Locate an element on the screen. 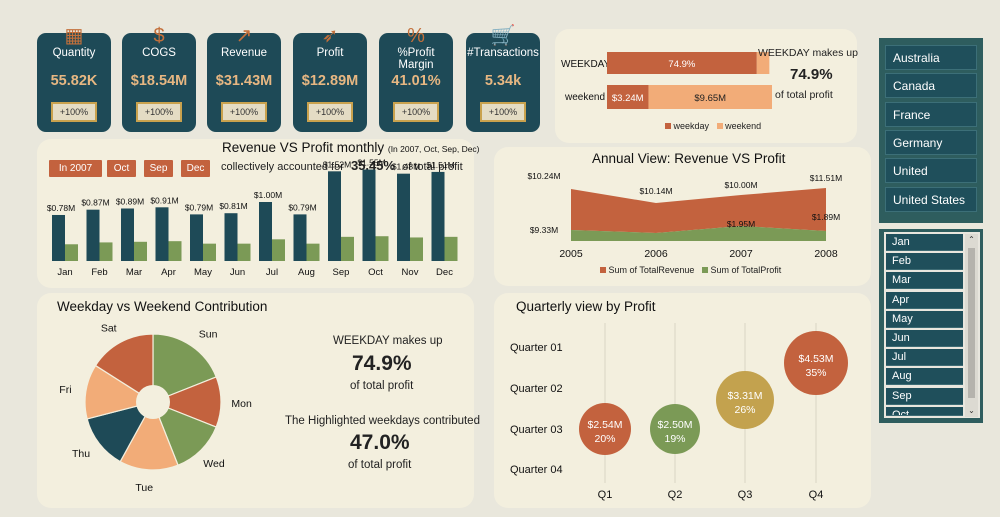  pie-line3: The Highlighted weekdays contributed is located at coordinates (382, 421).